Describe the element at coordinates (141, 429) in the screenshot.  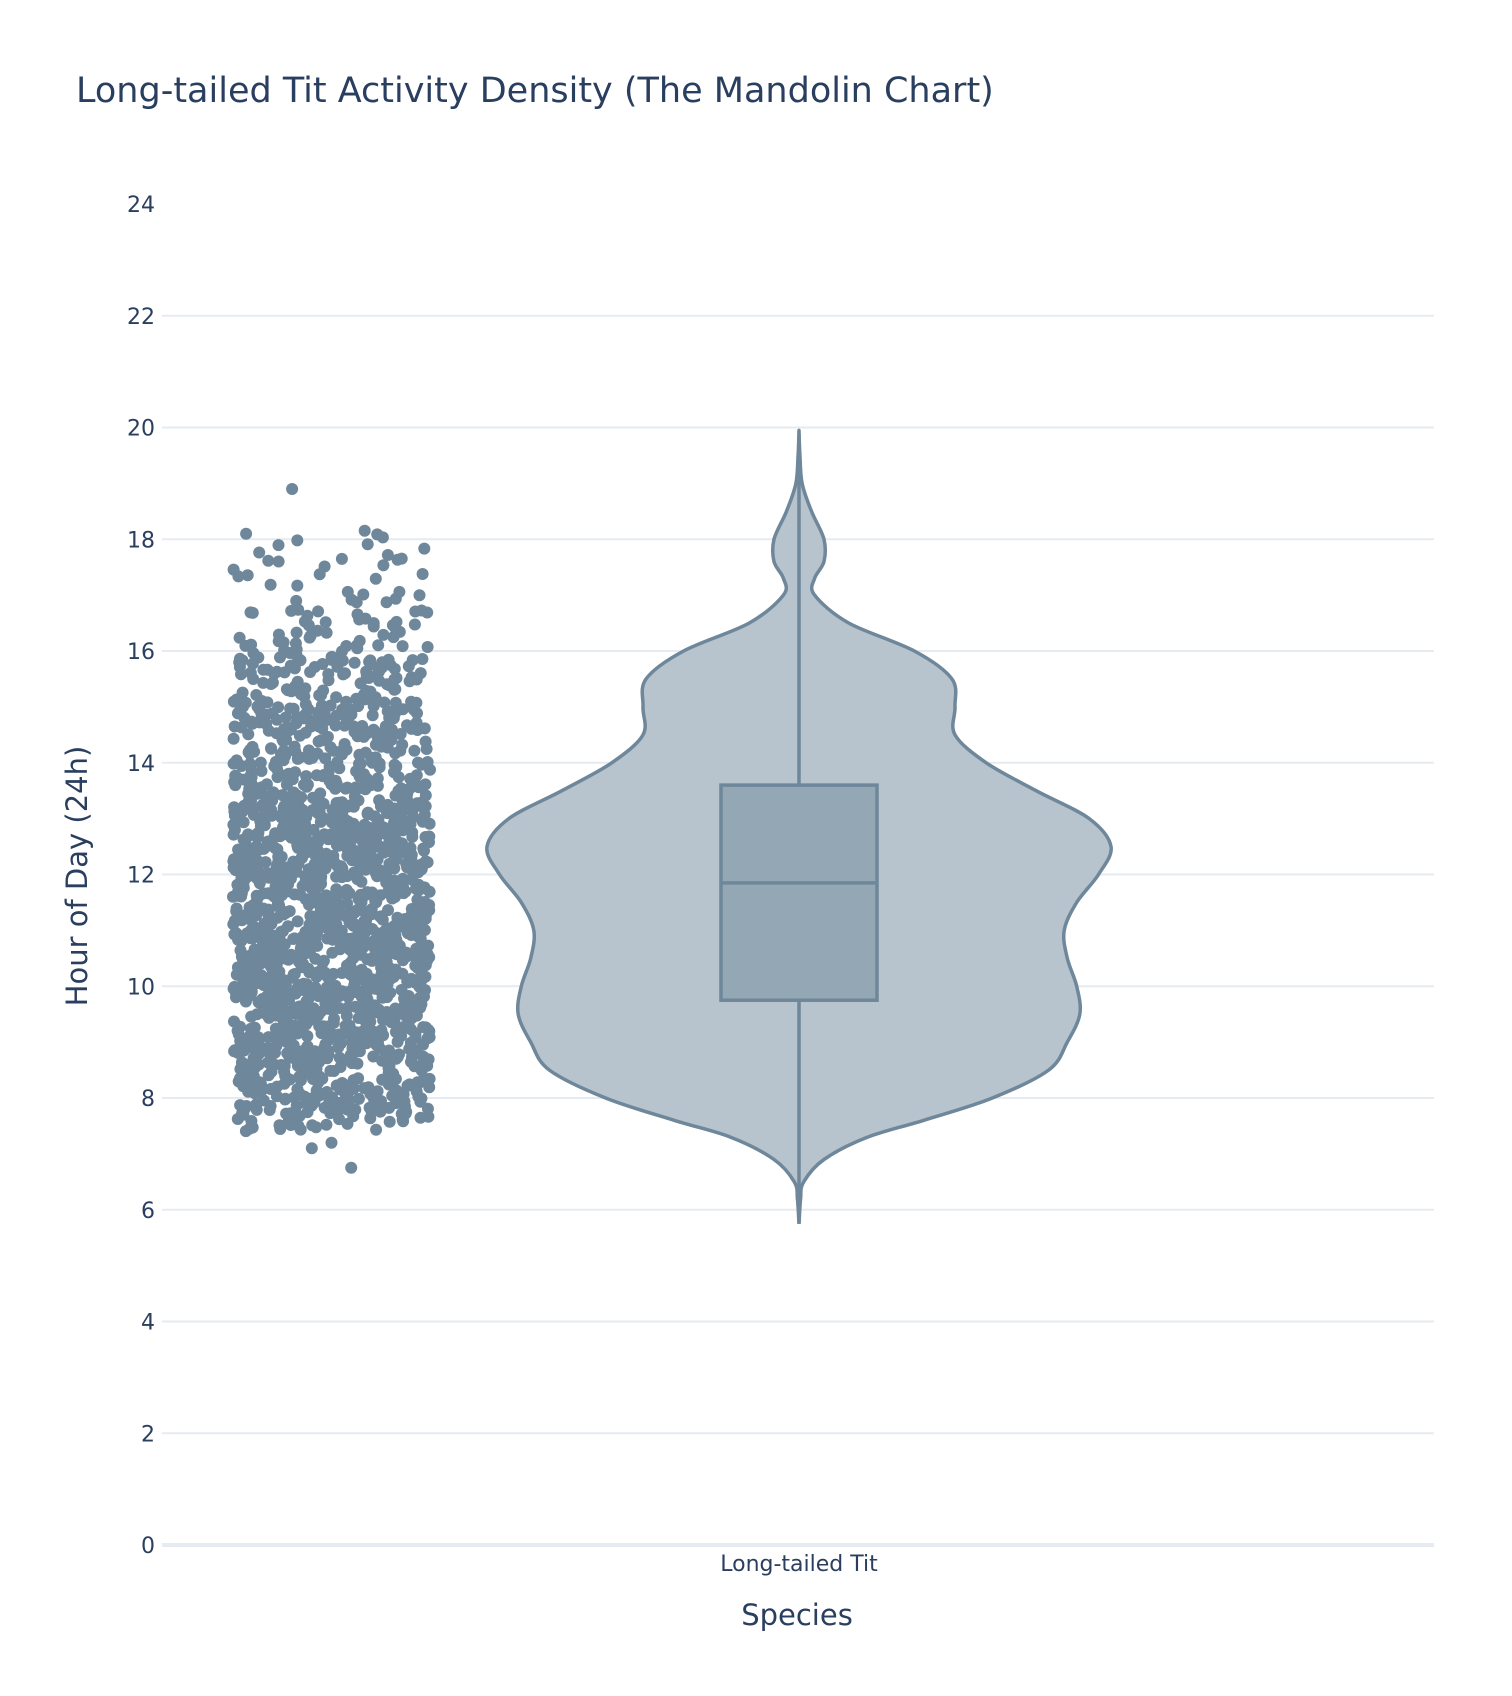
I see `y-tick-label: 20` at that location.